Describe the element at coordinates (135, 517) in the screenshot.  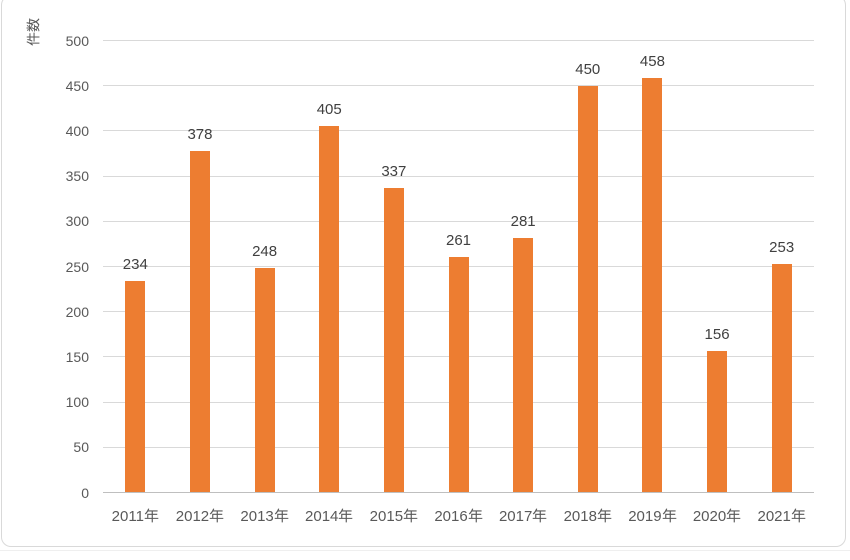
I see `x-tick-label-2011年: 2011` at that location.